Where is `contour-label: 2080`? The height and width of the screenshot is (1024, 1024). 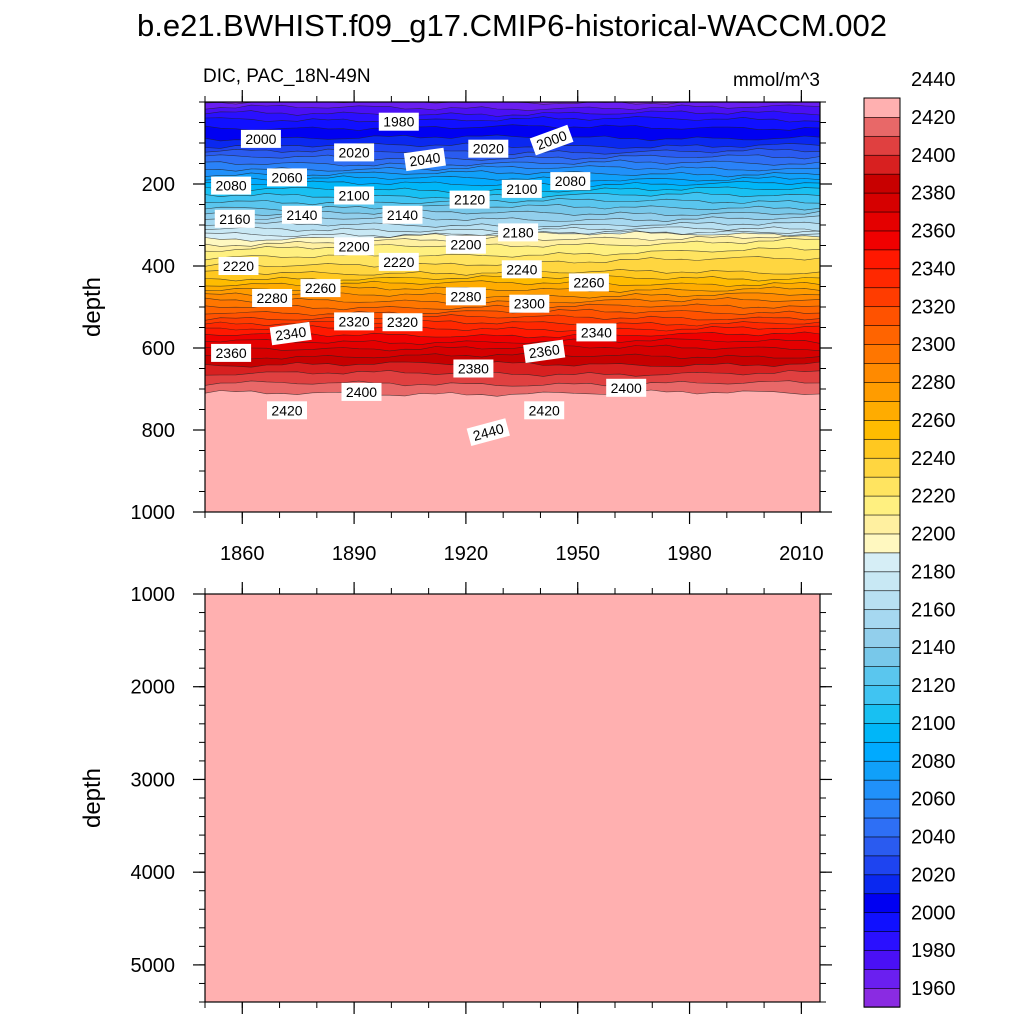
contour-label: 2080 is located at coordinates (231, 185).